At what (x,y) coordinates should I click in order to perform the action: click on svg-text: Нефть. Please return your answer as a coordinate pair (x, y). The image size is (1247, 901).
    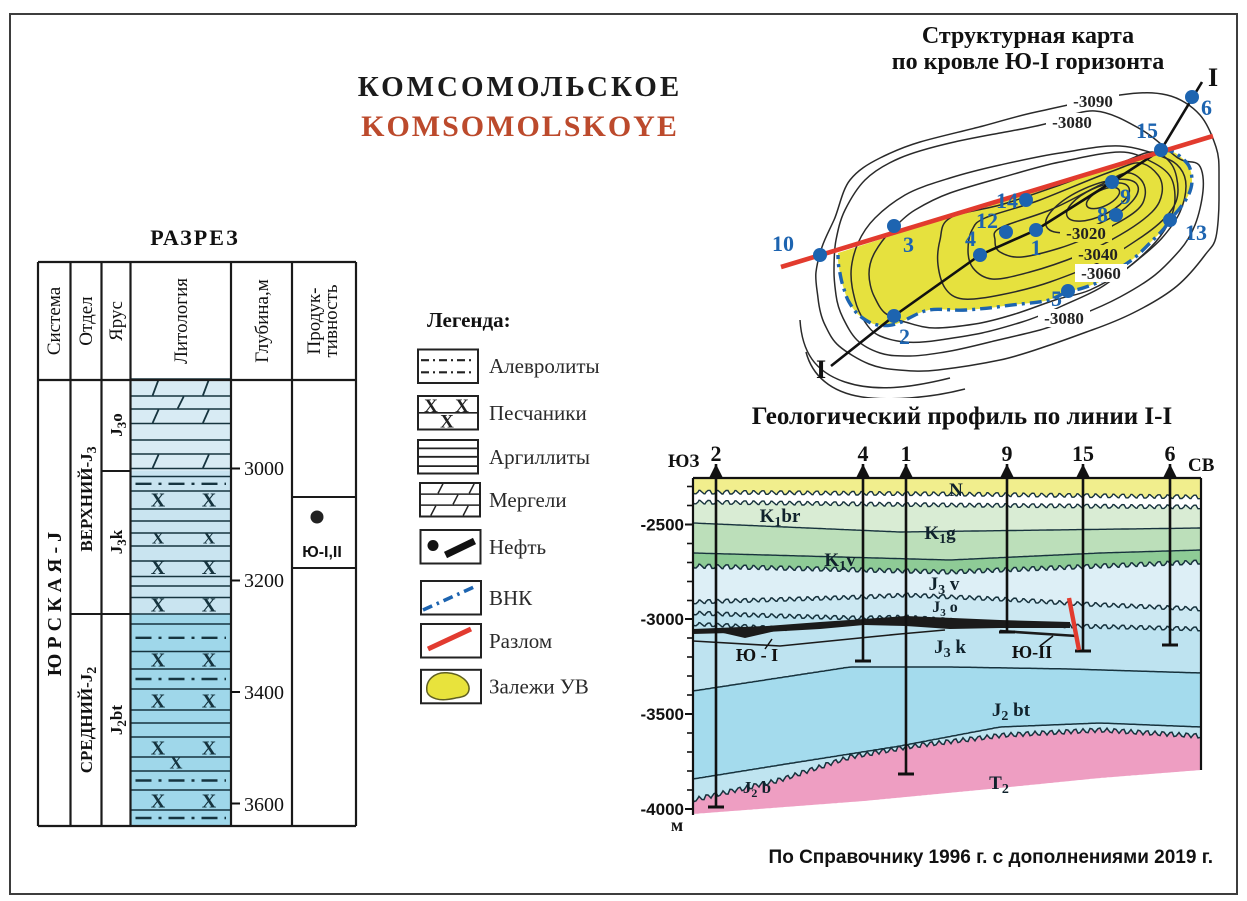
    Looking at the image, I should click on (517, 547).